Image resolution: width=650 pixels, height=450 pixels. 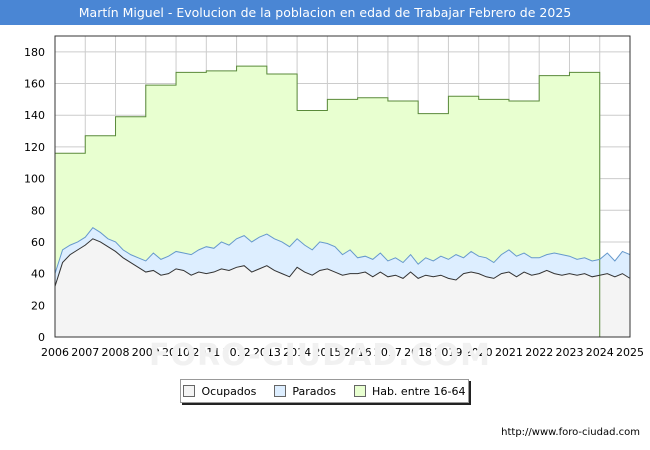 I want to click on x-tick-label: 2022, so click(x=539, y=352).